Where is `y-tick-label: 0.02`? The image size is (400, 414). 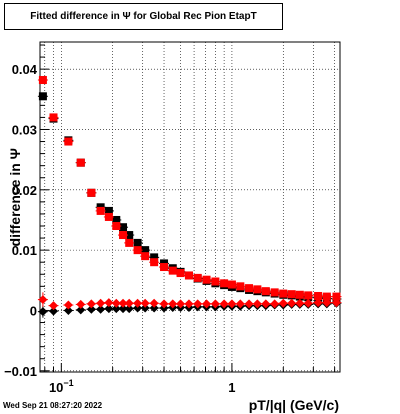
y-tick-label: 0.02 is located at coordinates (24, 190).